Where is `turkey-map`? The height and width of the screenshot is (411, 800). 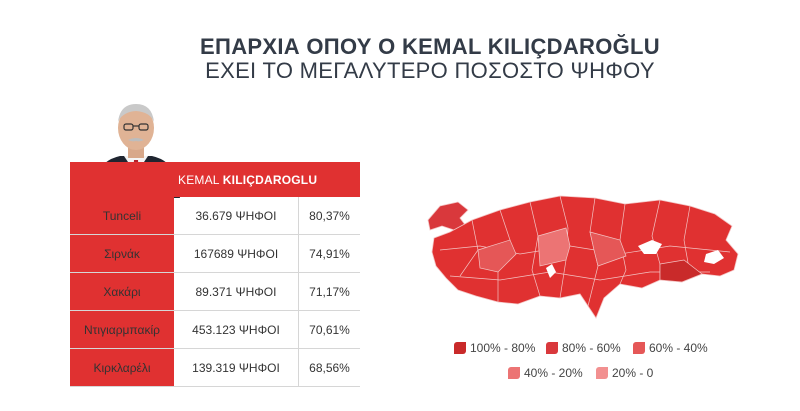
turkey-map is located at coordinates (583, 257).